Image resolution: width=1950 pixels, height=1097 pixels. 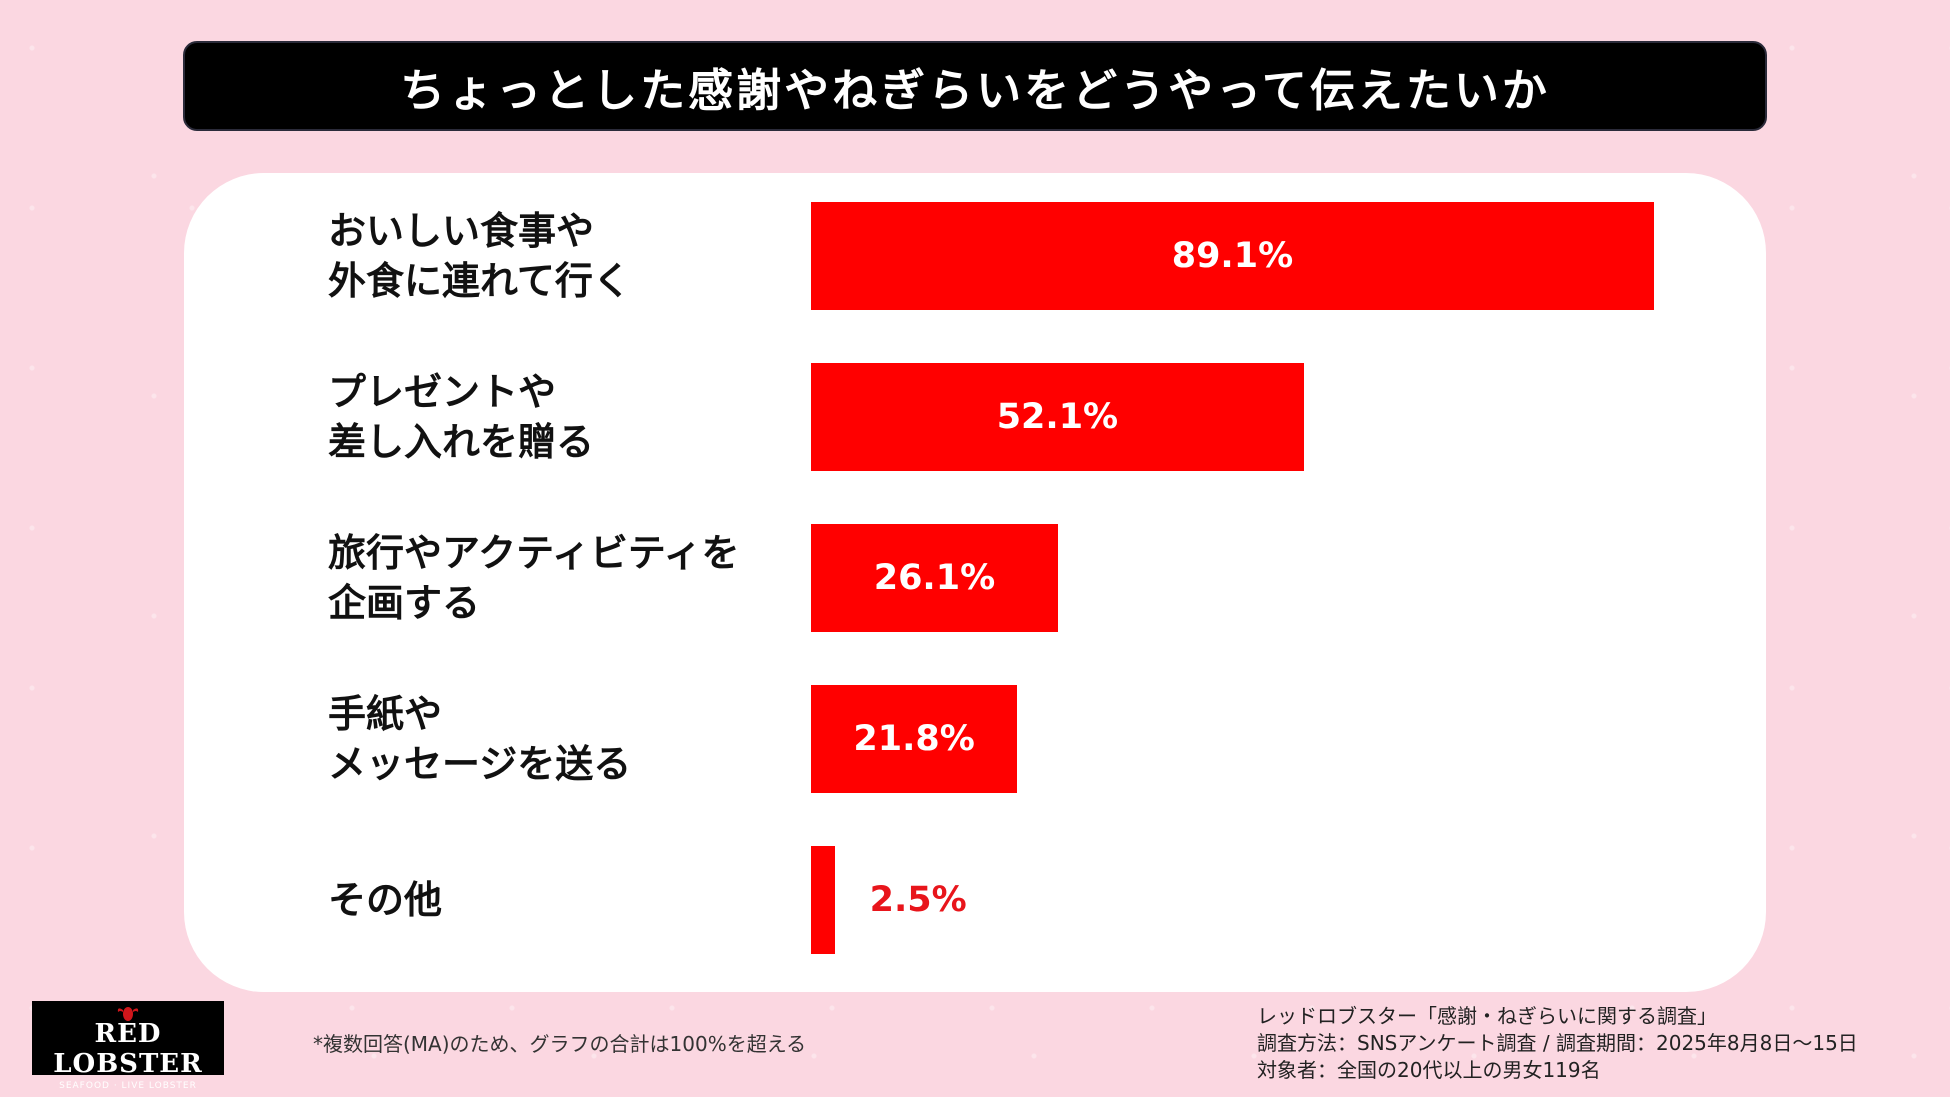 What do you see at coordinates (128, 1014) in the screenshot?
I see `lobster-icon` at bounding box center [128, 1014].